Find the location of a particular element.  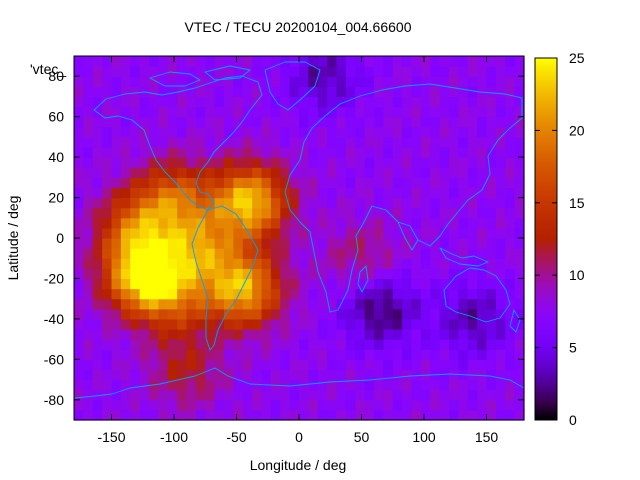

x-tick-label: -150 is located at coordinates (111, 437).